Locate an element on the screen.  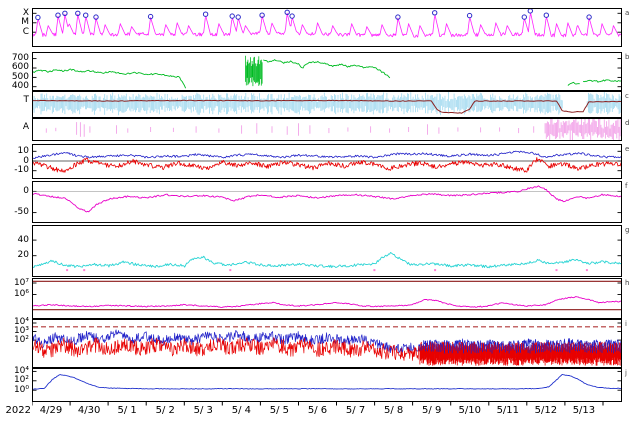
elec-canvas is located at coordinates (327, 295).